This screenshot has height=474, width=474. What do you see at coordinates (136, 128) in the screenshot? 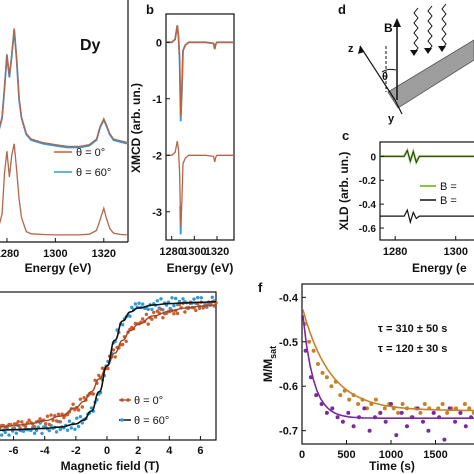
I see `panel-b-y-axis-label: XMCD (arb. un.)` at bounding box center [136, 128].